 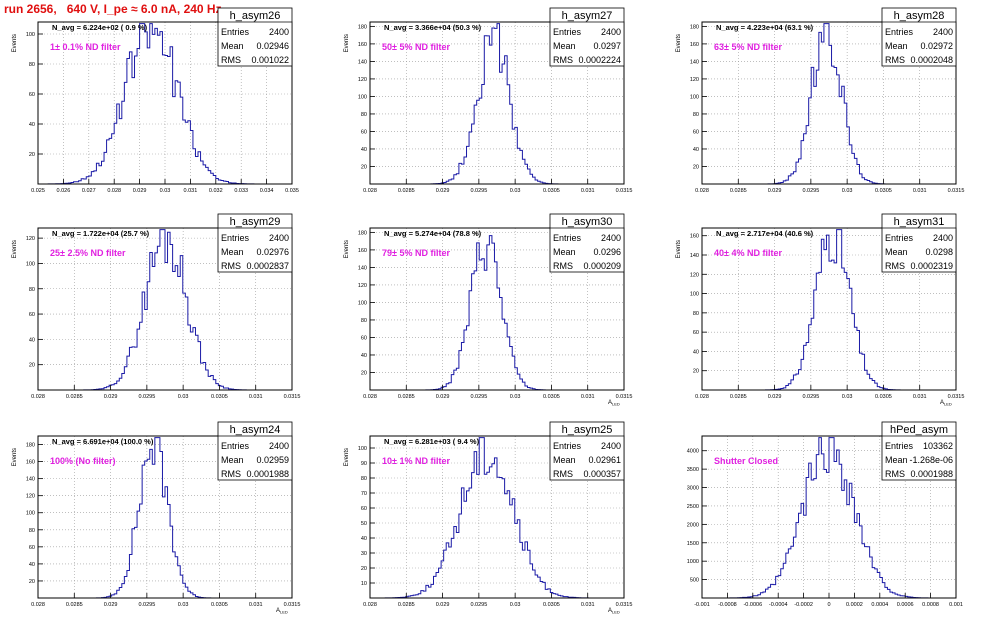 What do you see at coordinates (256, 397) in the screenshot?
I see `x-tick-label: 0.031` at bounding box center [256, 397].